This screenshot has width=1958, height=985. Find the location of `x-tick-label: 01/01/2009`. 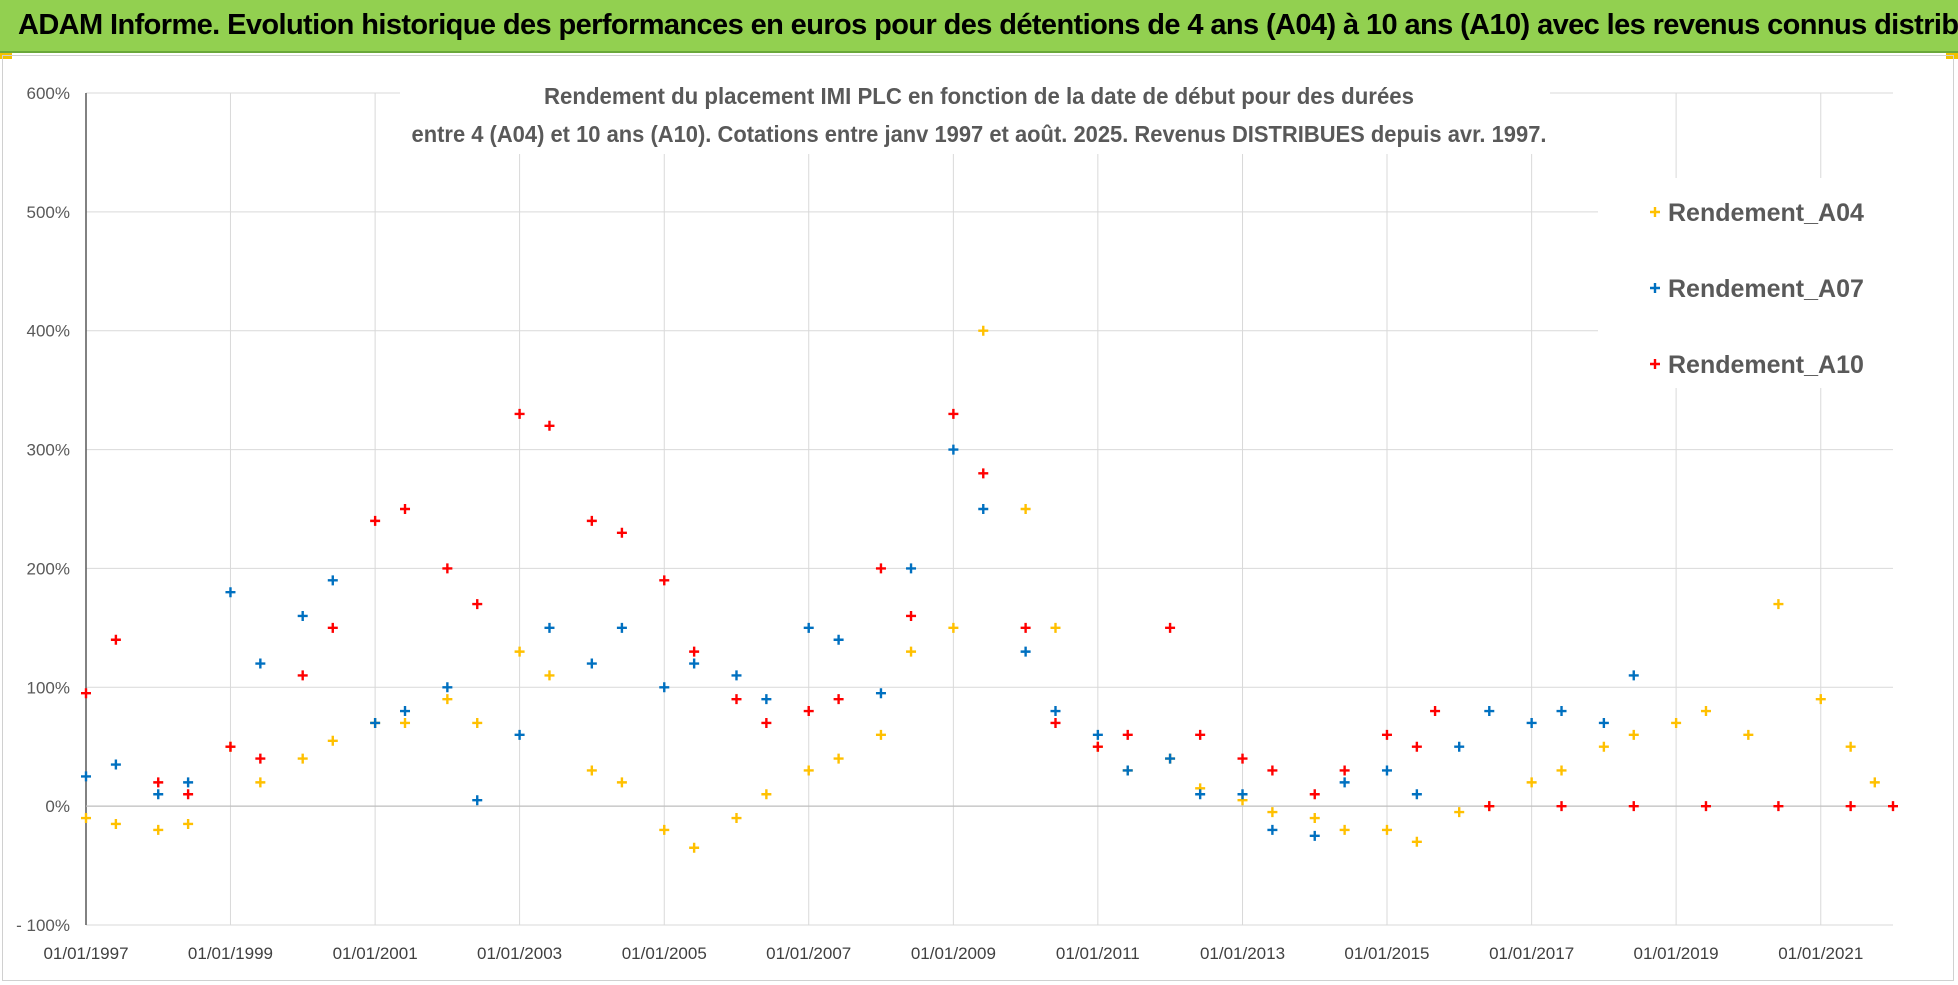

x-tick-label: 01/01/2009 is located at coordinates (953, 953).